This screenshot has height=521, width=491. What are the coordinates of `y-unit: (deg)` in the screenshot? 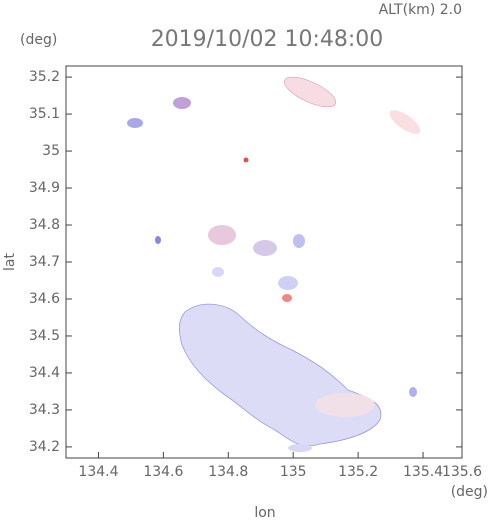 It's located at (38, 40).